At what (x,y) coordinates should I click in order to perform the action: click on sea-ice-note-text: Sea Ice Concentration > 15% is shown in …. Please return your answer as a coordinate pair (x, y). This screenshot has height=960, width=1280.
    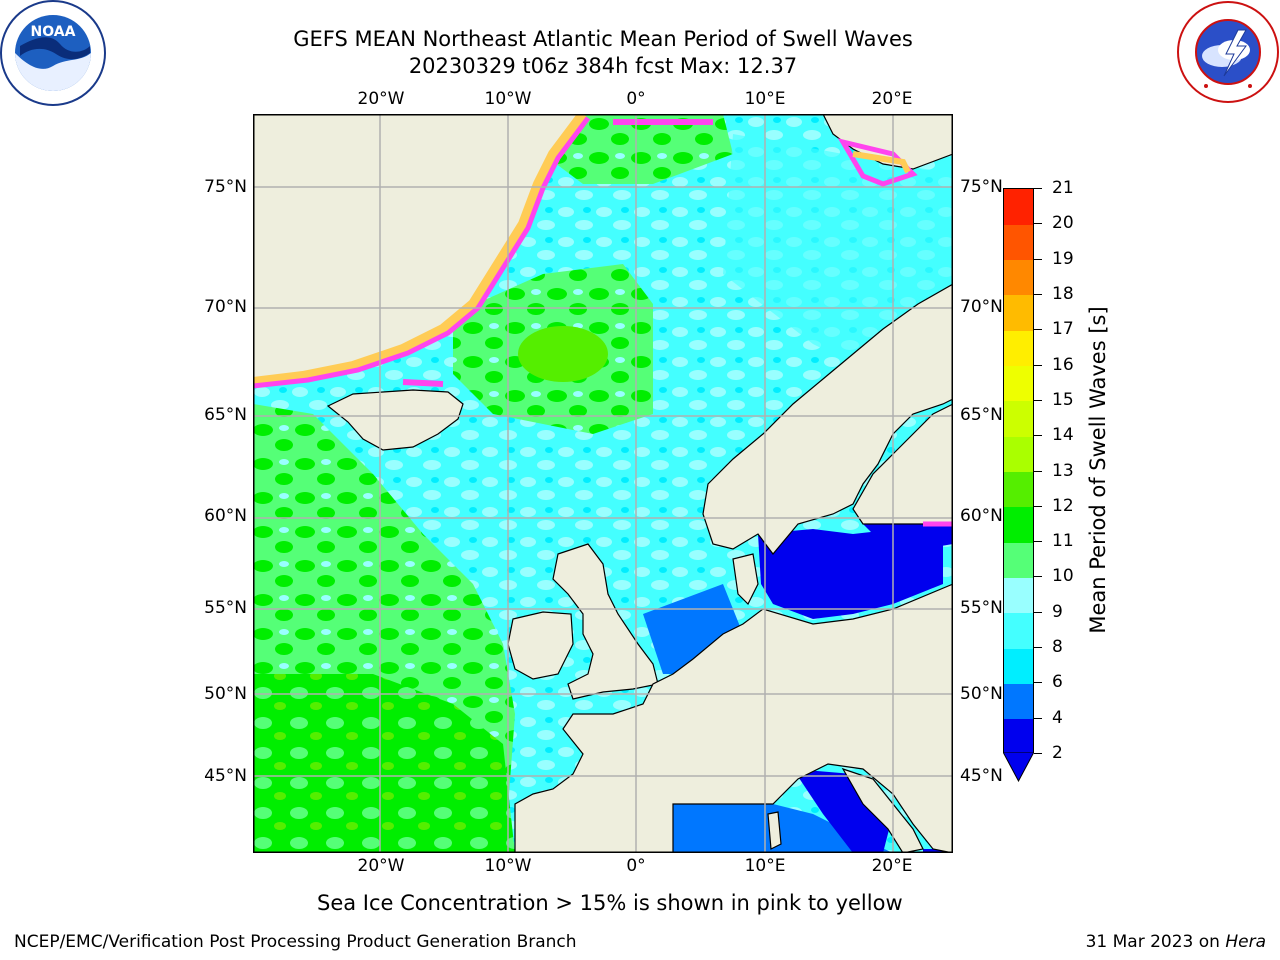
    Looking at the image, I should click on (610, 903).